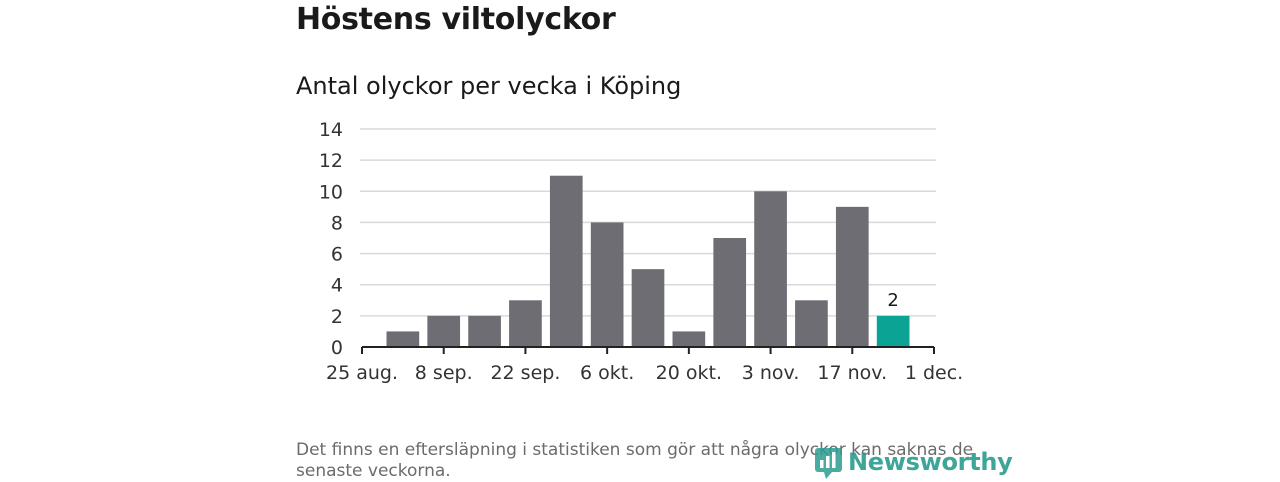 The height and width of the screenshot is (482, 1280). Describe the element at coordinates (930, 462) in the screenshot. I see `logo-text: Newsworthy` at that location.